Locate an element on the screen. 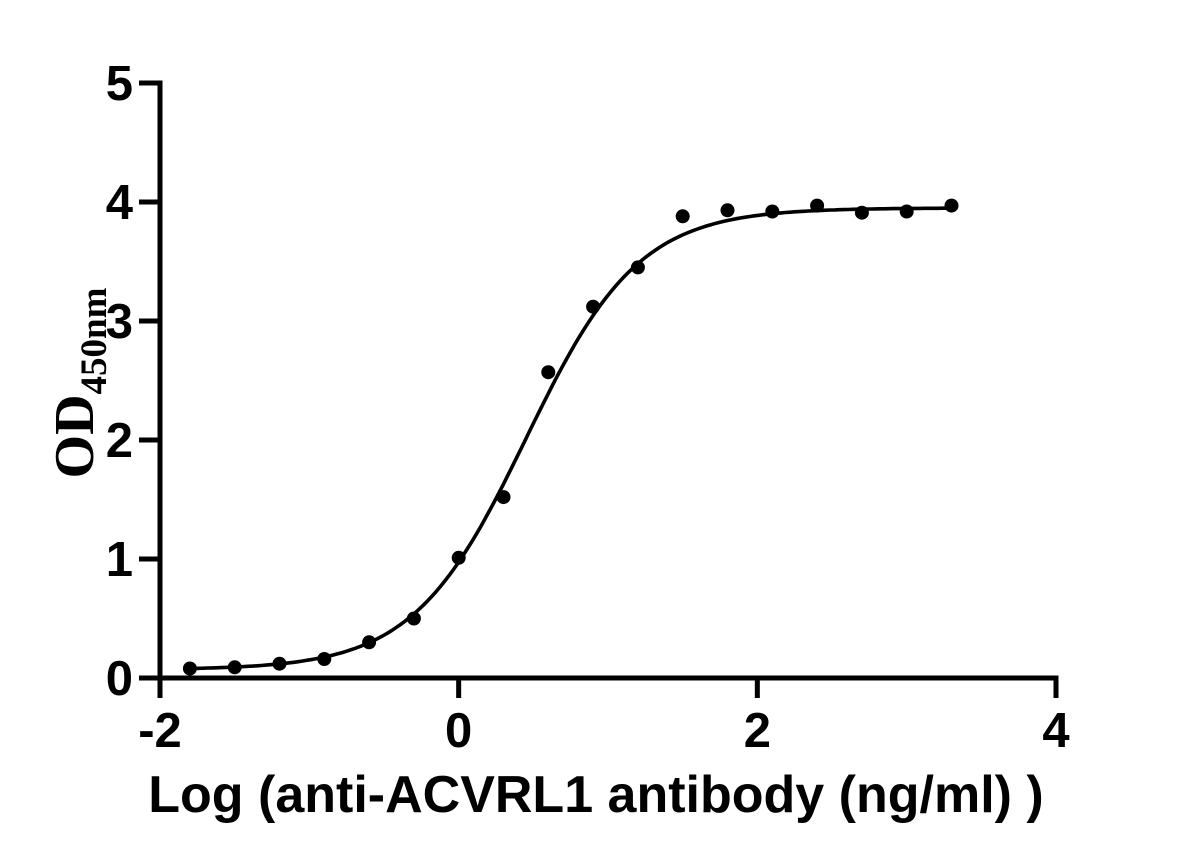  x-tick-label: 2 is located at coordinates (757, 731).